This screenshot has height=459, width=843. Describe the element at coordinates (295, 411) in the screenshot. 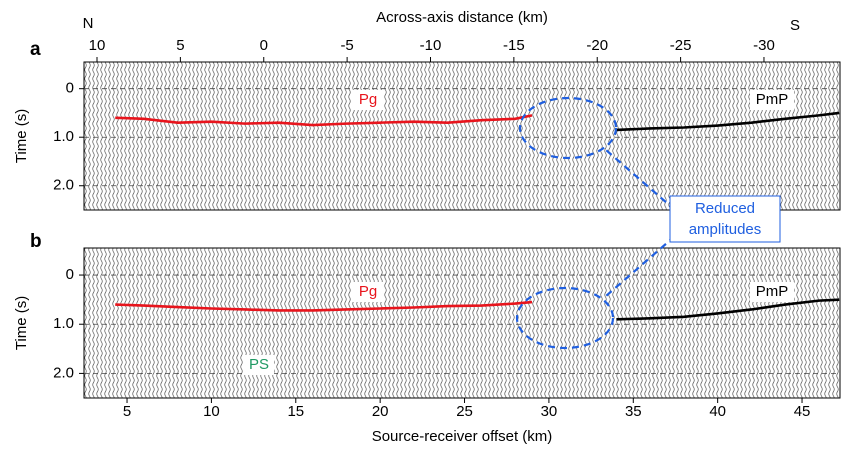

I see `x-tick-label: 15` at that location.